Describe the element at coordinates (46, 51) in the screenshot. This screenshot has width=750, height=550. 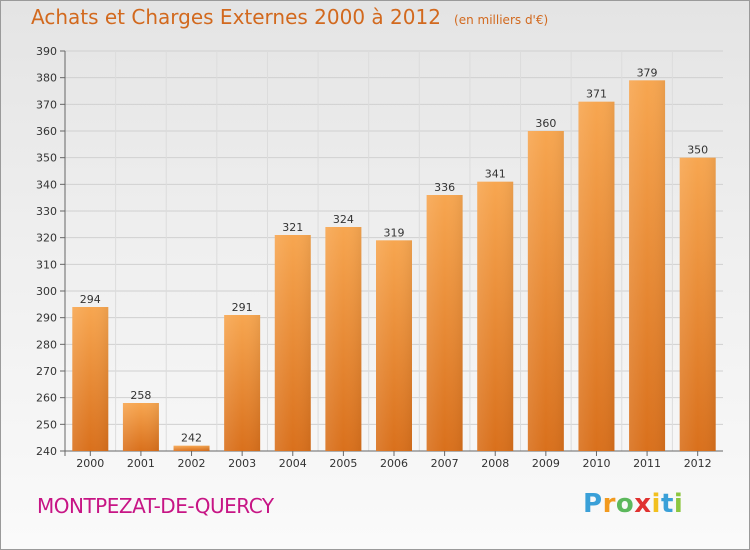
I see `y-tick-label: 390` at that location.